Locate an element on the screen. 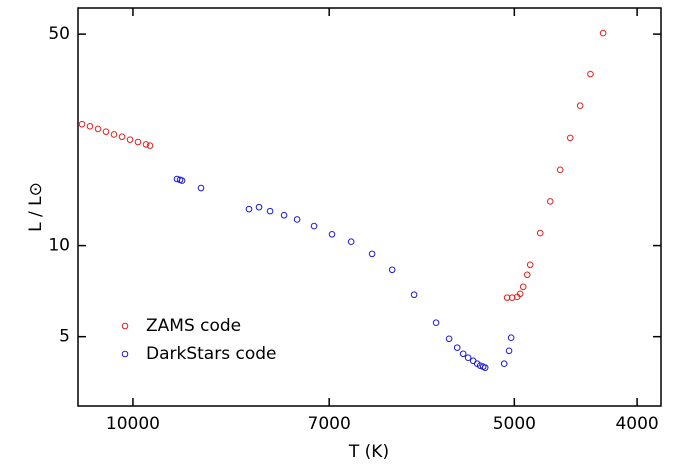 The image size is (688, 470). y-tick-label: 10 is located at coordinates (59, 246).